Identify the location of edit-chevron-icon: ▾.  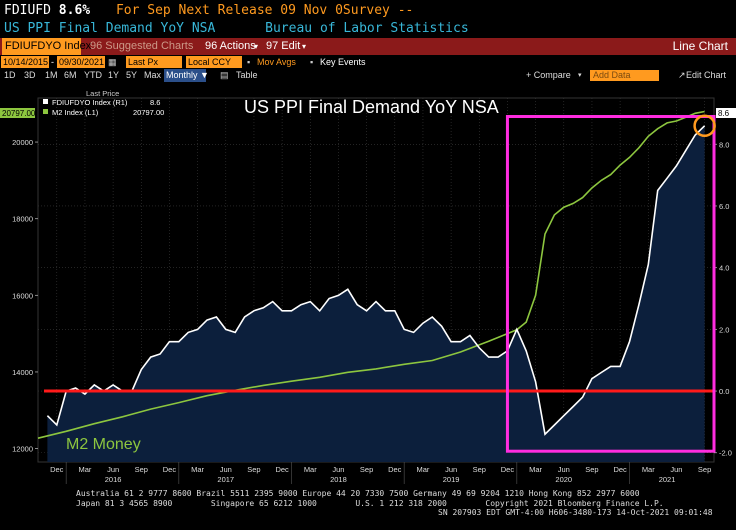
(304, 46).